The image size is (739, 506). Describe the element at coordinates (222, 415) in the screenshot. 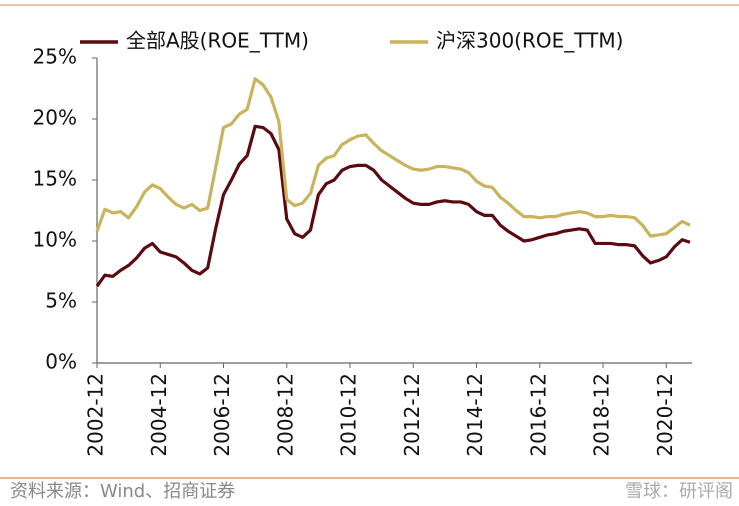

I see `x-tick-label: 2006-12` at that location.